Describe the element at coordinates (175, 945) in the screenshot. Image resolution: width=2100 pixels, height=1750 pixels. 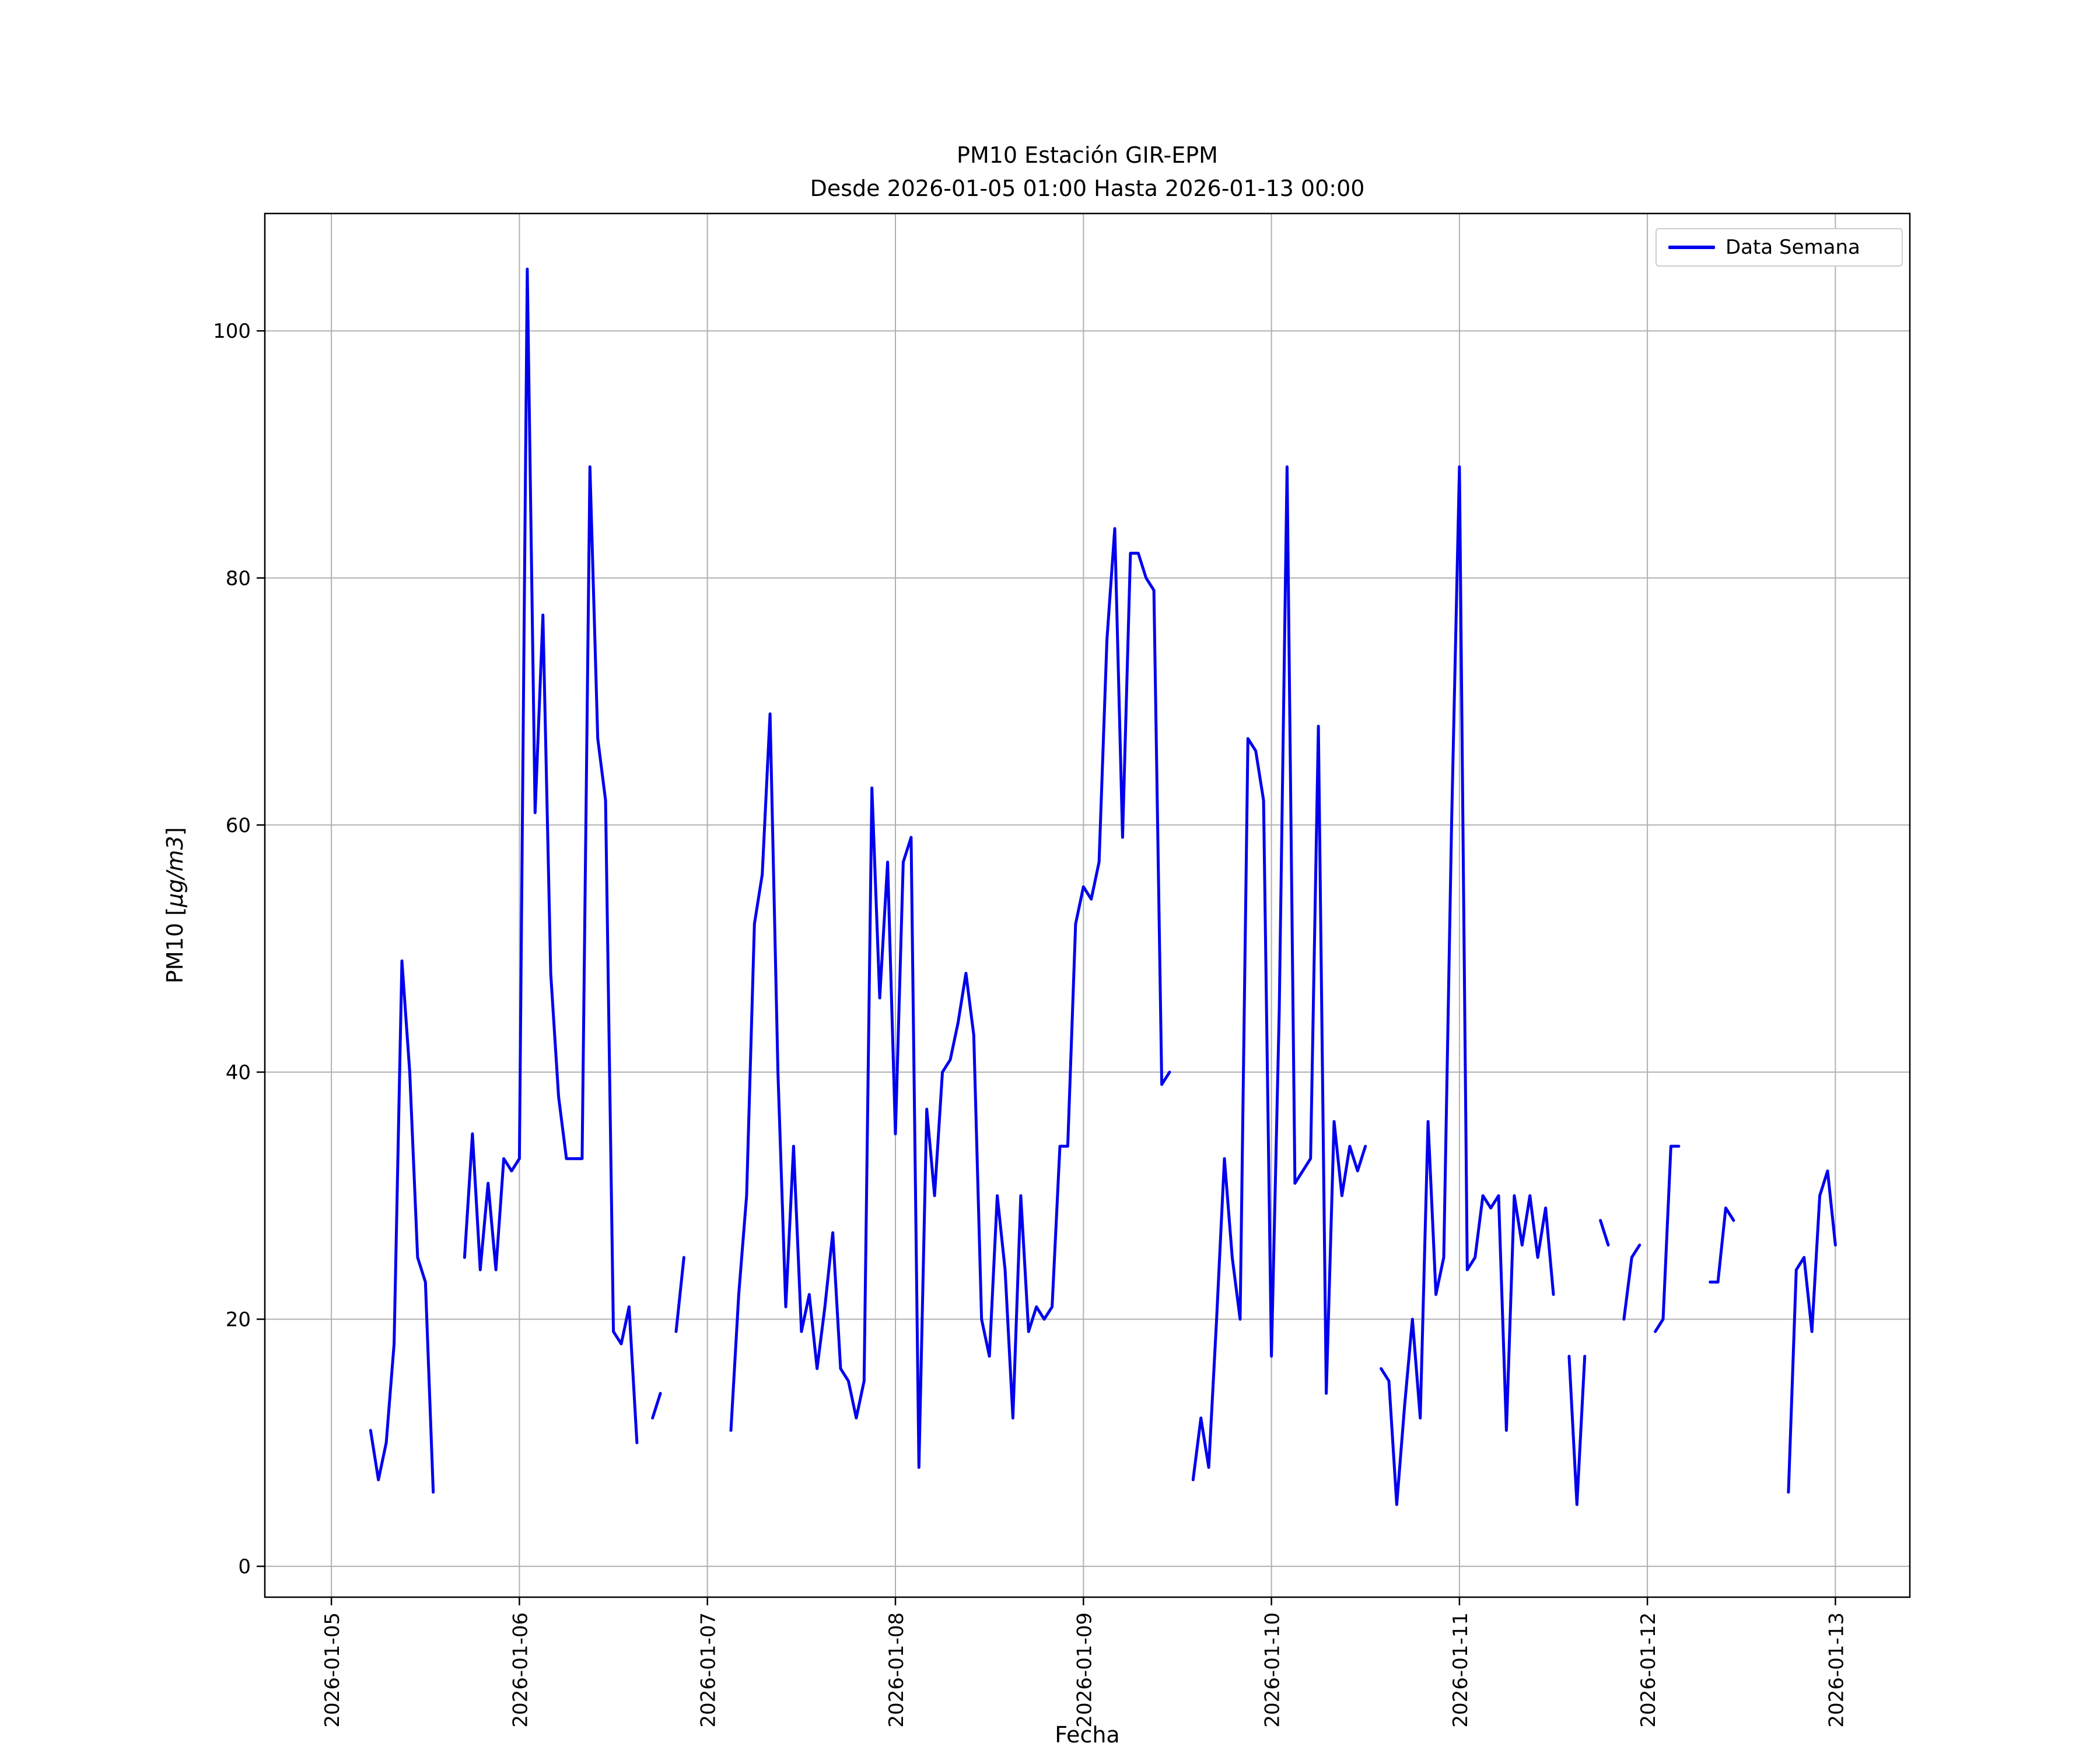
I see `y-axis-label-prefix: PM10 [` at that location.